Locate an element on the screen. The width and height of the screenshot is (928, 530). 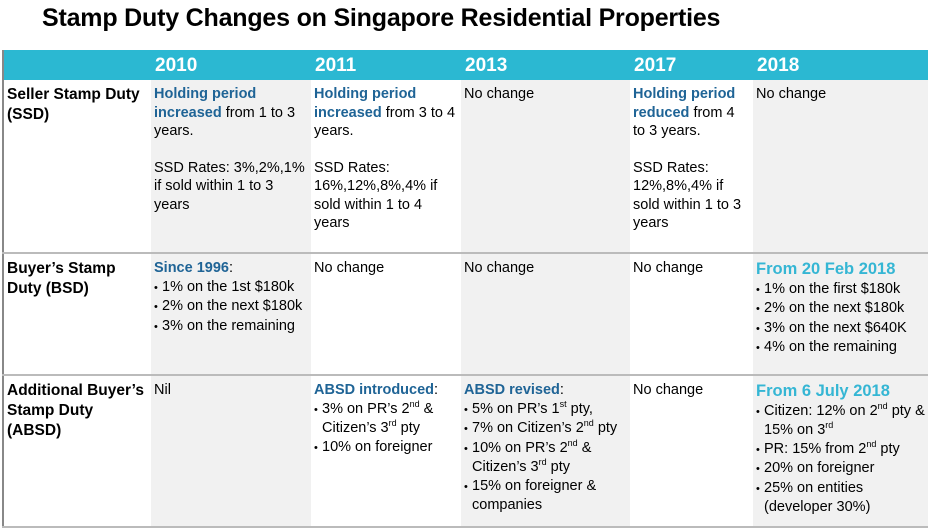
bullet-item: 10% on foreigner is located at coordinates (385, 448).